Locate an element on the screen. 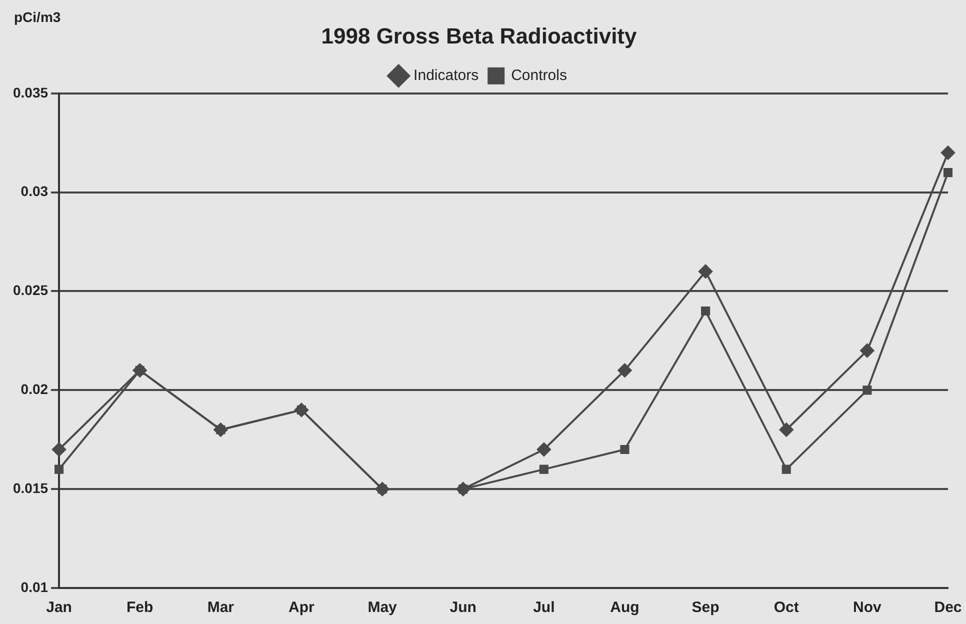 This screenshot has height=624, width=966. x-tick-label: May is located at coordinates (383, 607).